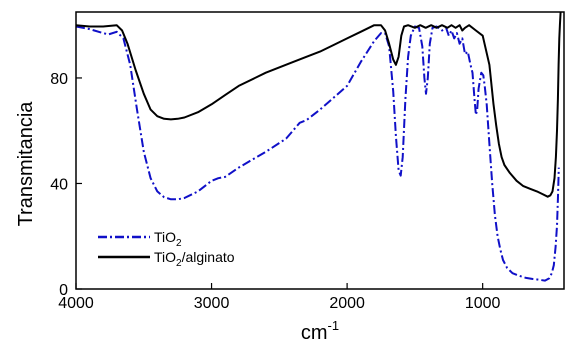 This screenshot has height=345, width=566. Describe the element at coordinates (76, 303) in the screenshot. I see `x-tick-label: 4000` at that location.